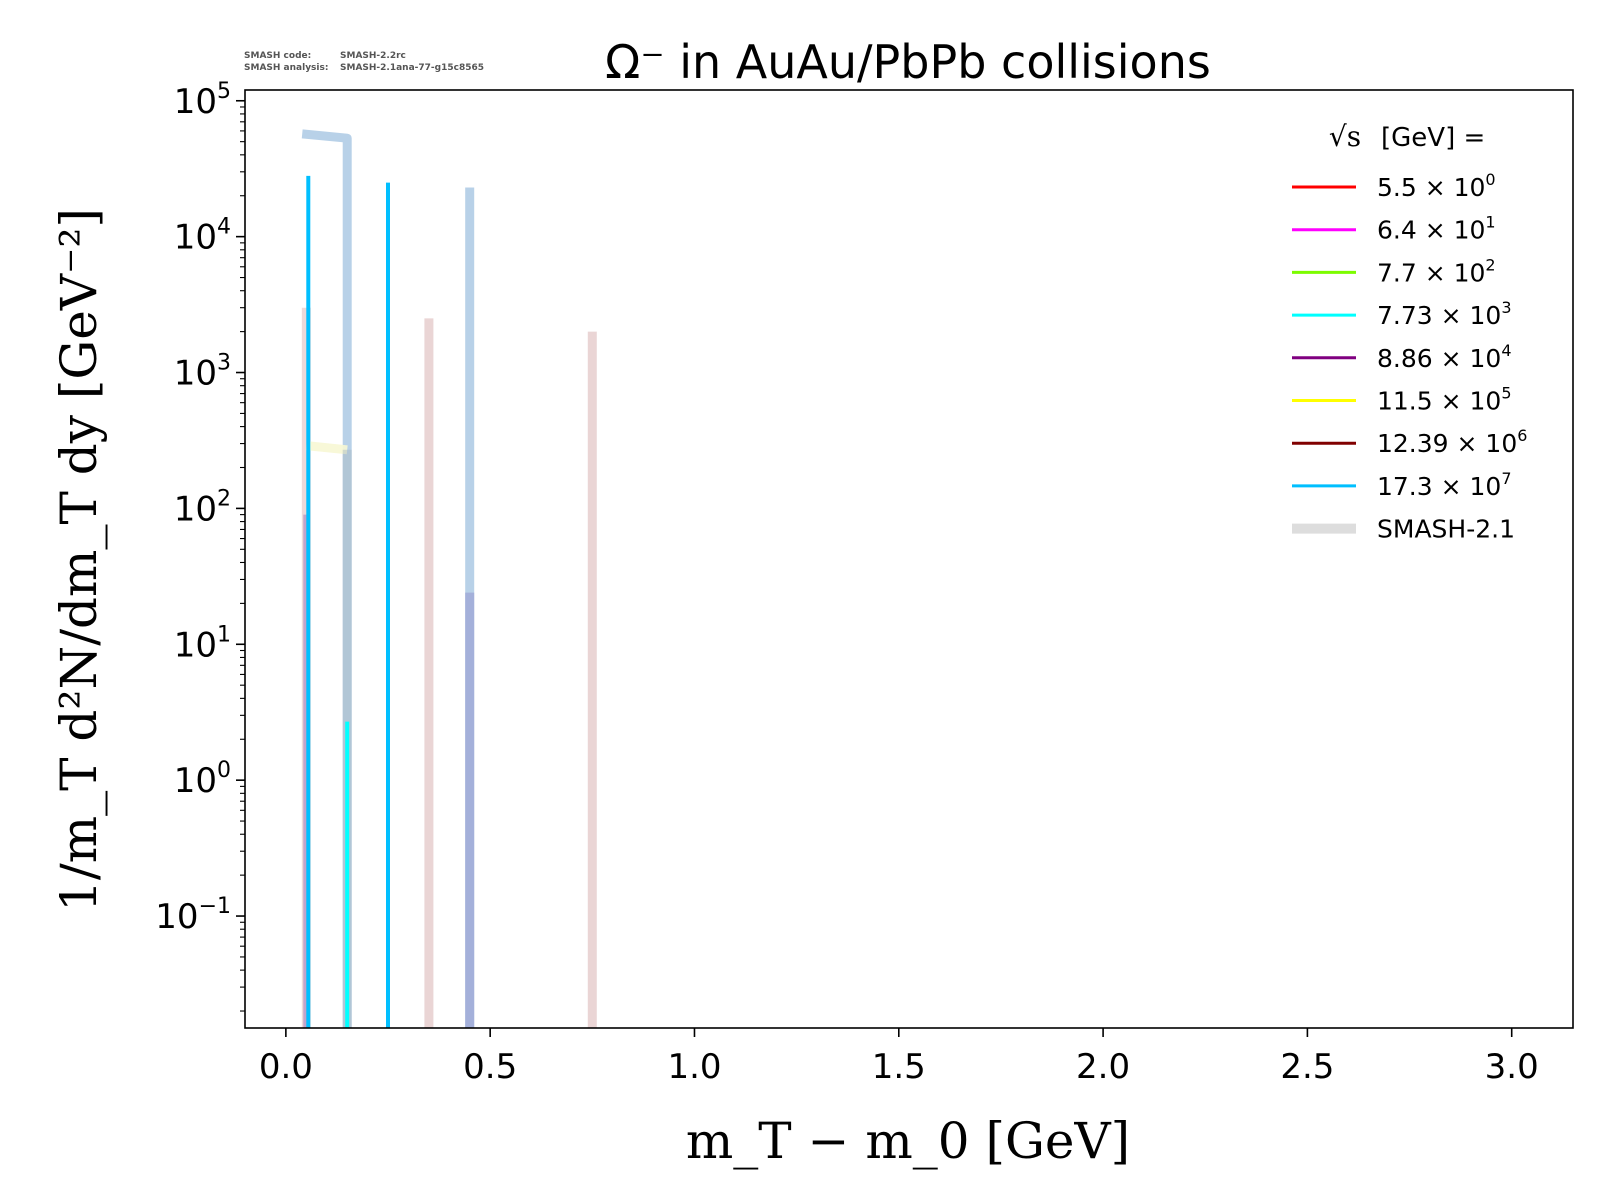 Image resolution: width=1600 pixels, height=1200 pixels. What do you see at coordinates (1444, 400) in the screenshot?
I see `legend-label-5: 11.5 × 105` at bounding box center [1444, 400].